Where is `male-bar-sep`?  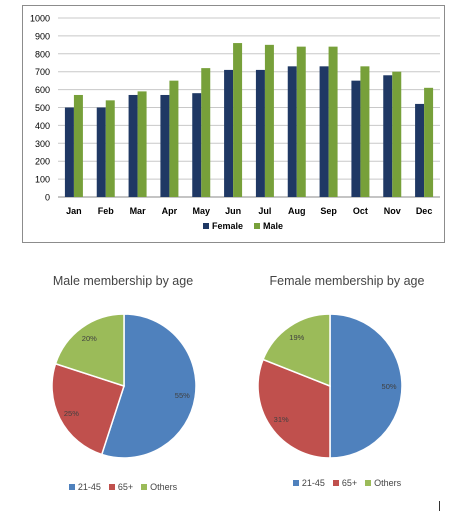 male-bar-sep is located at coordinates (333, 121).